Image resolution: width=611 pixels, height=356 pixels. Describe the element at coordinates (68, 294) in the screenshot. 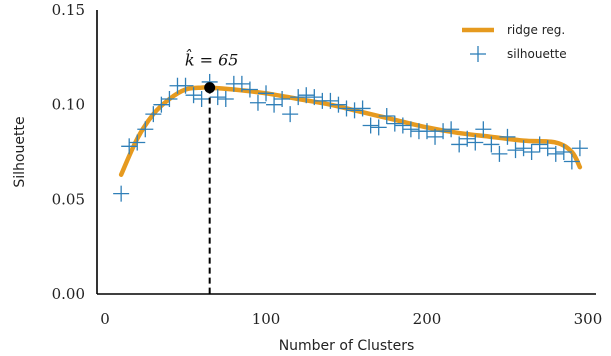

I see `y-tick-label: 0.00` at that location.